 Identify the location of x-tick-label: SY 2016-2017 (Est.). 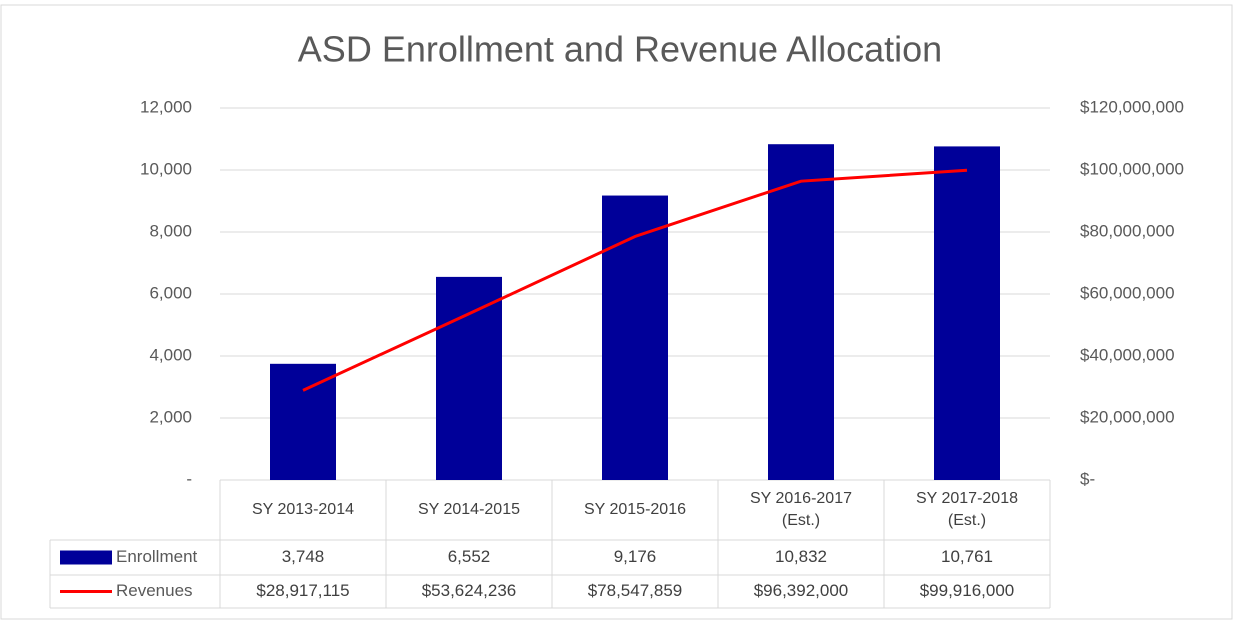
(800, 509).